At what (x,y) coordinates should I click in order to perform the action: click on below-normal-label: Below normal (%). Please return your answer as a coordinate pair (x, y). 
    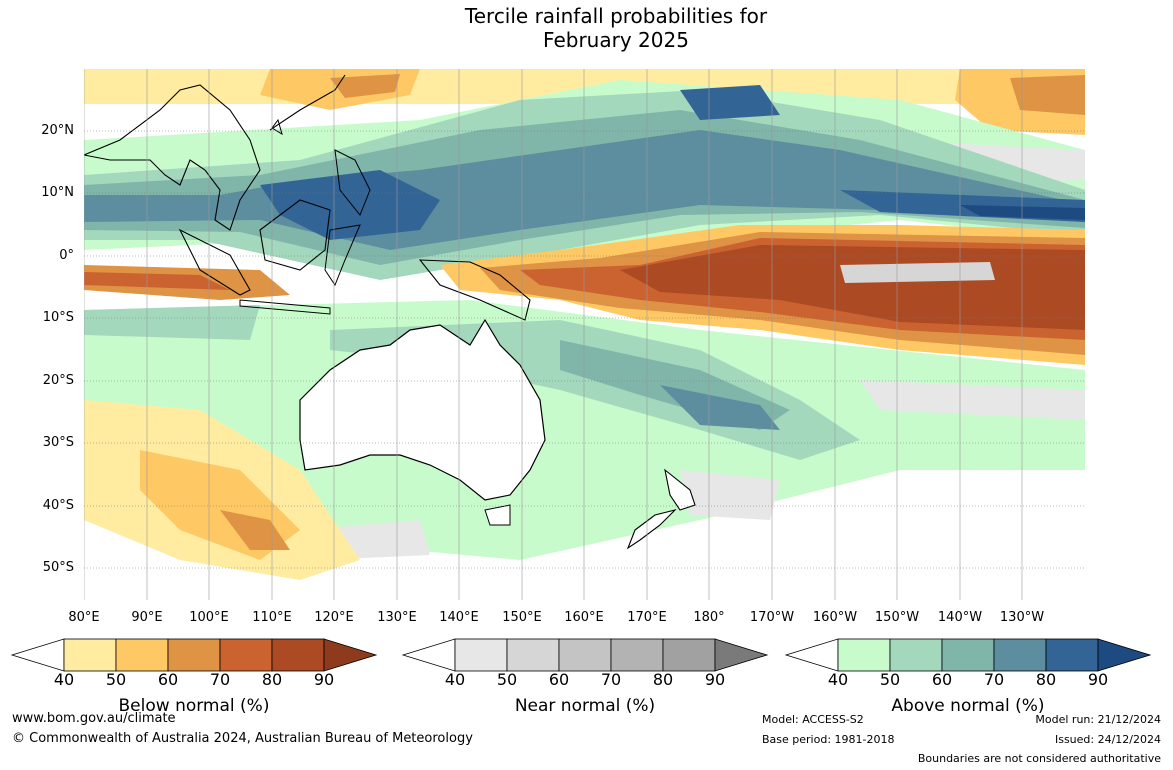
    Looking at the image, I should click on (194, 706).